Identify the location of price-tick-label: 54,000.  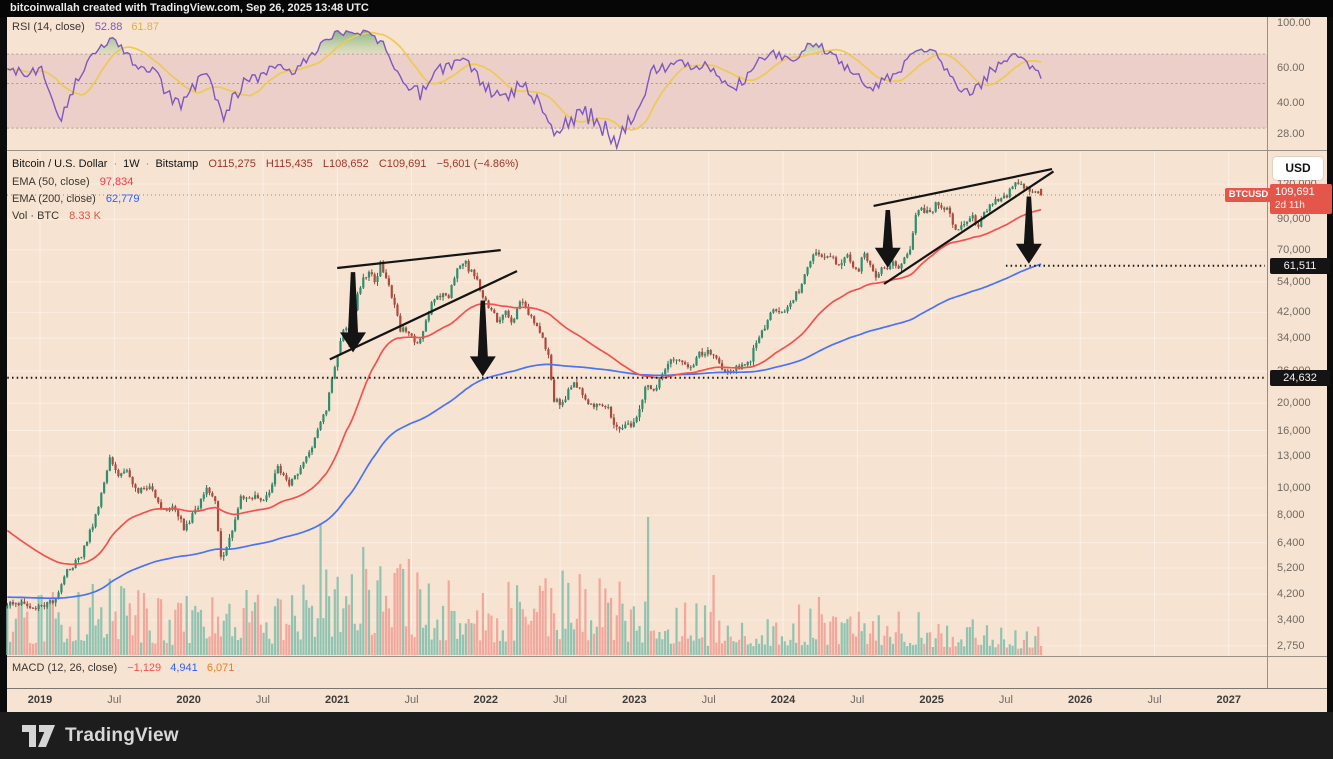
(1294, 281).